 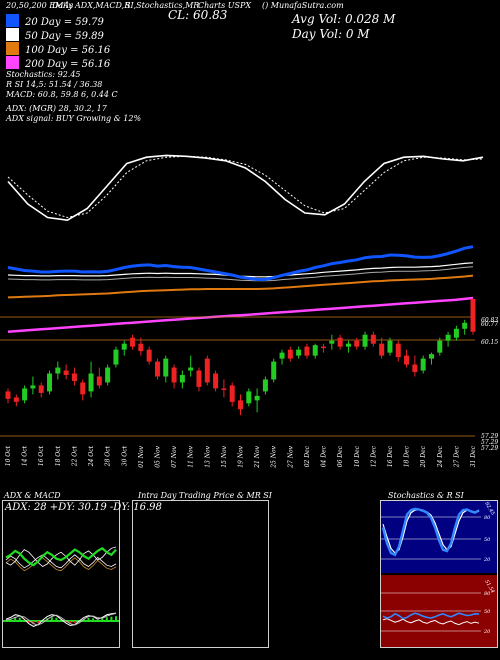 I want to click on macd-signal-line, so click(x=61, y=619).